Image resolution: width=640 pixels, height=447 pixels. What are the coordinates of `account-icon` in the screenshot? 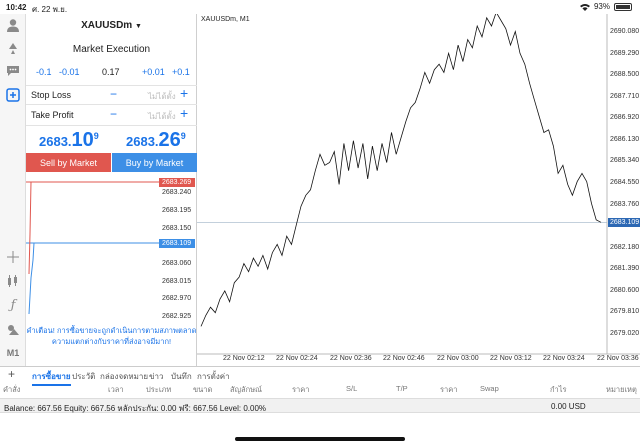 It's located at (13, 25).